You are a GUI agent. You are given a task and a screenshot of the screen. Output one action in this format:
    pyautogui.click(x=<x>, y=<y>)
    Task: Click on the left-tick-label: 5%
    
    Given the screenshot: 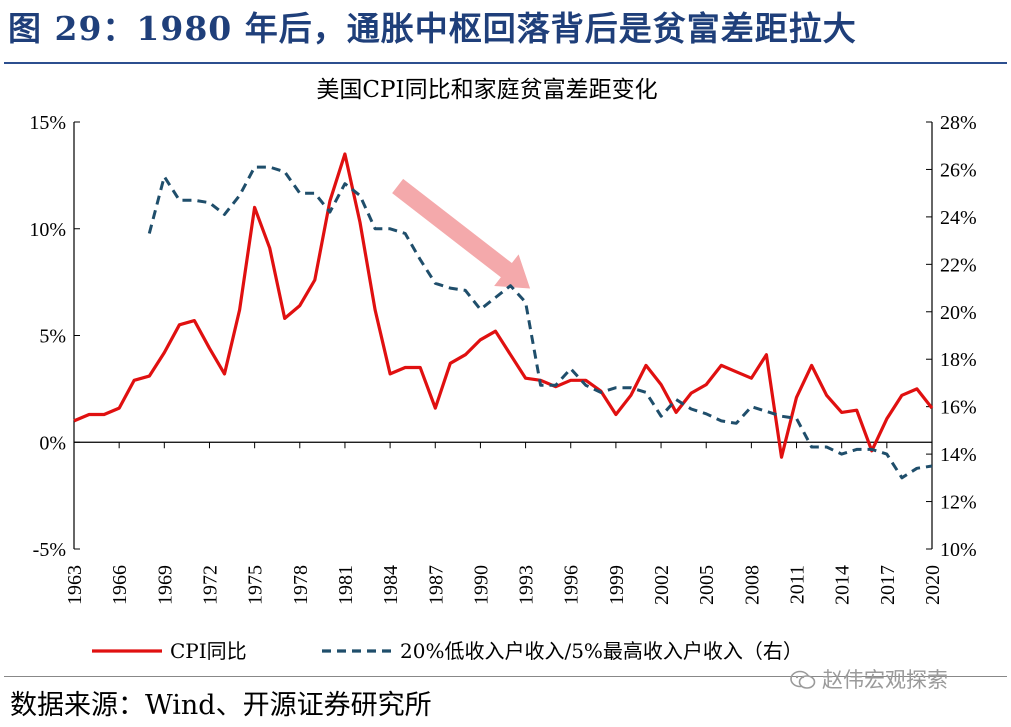 What is the action you would take?
    pyautogui.click(x=52, y=337)
    